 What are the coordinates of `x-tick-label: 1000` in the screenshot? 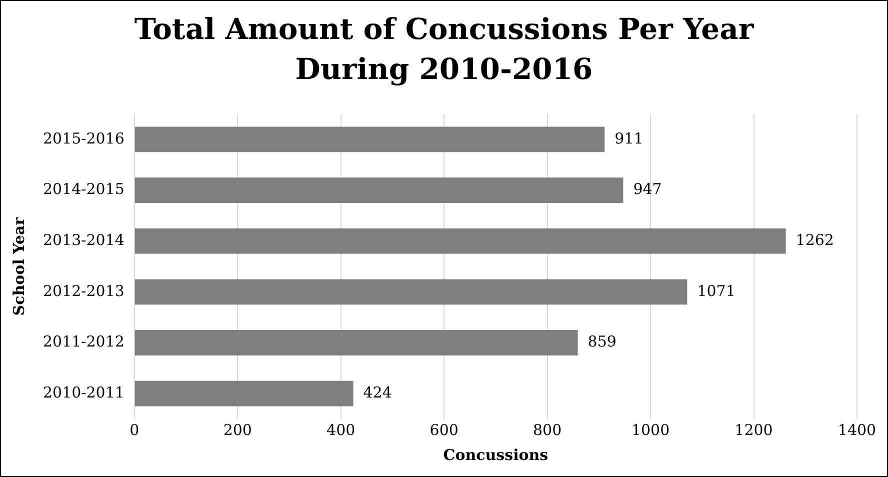 It's located at (650, 429).